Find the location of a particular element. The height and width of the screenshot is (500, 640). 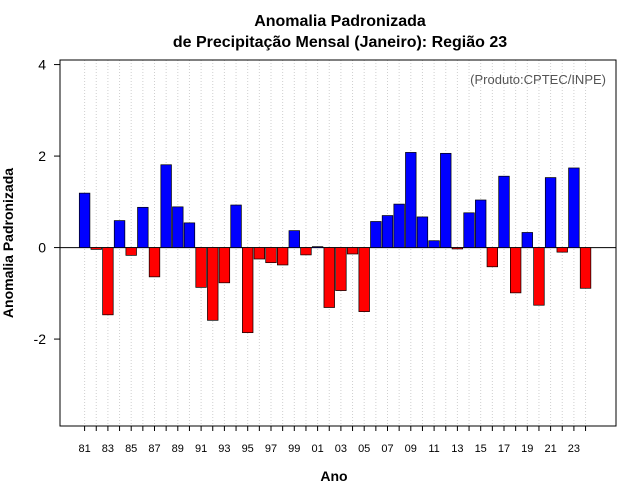

bar-1988 is located at coordinates (166, 206).